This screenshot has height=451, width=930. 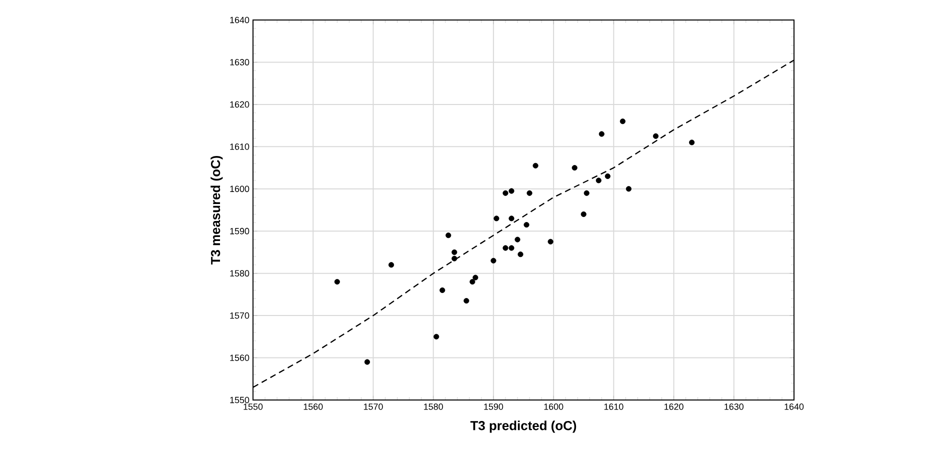 I want to click on y-axis-title: T3 measured (oC), so click(x=216, y=210).